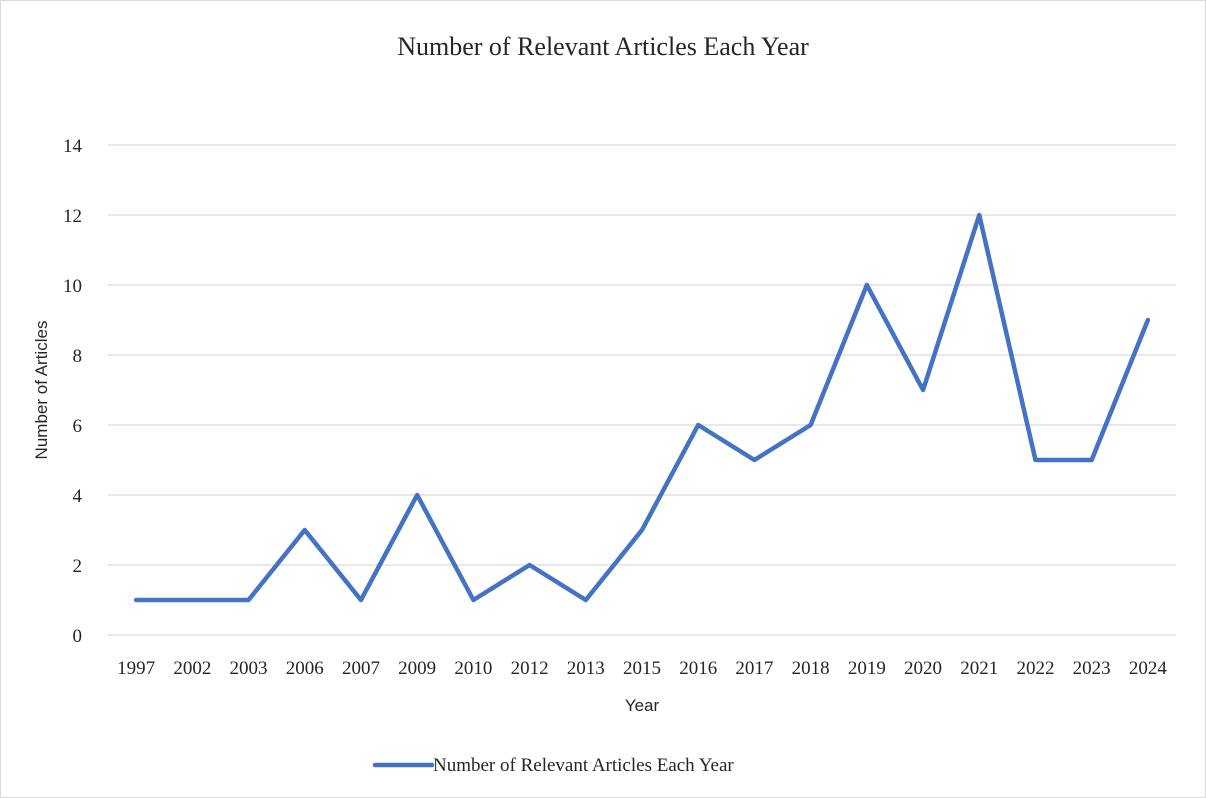  What do you see at coordinates (698, 668) in the screenshot?
I see `x-tick-label: 2016` at bounding box center [698, 668].